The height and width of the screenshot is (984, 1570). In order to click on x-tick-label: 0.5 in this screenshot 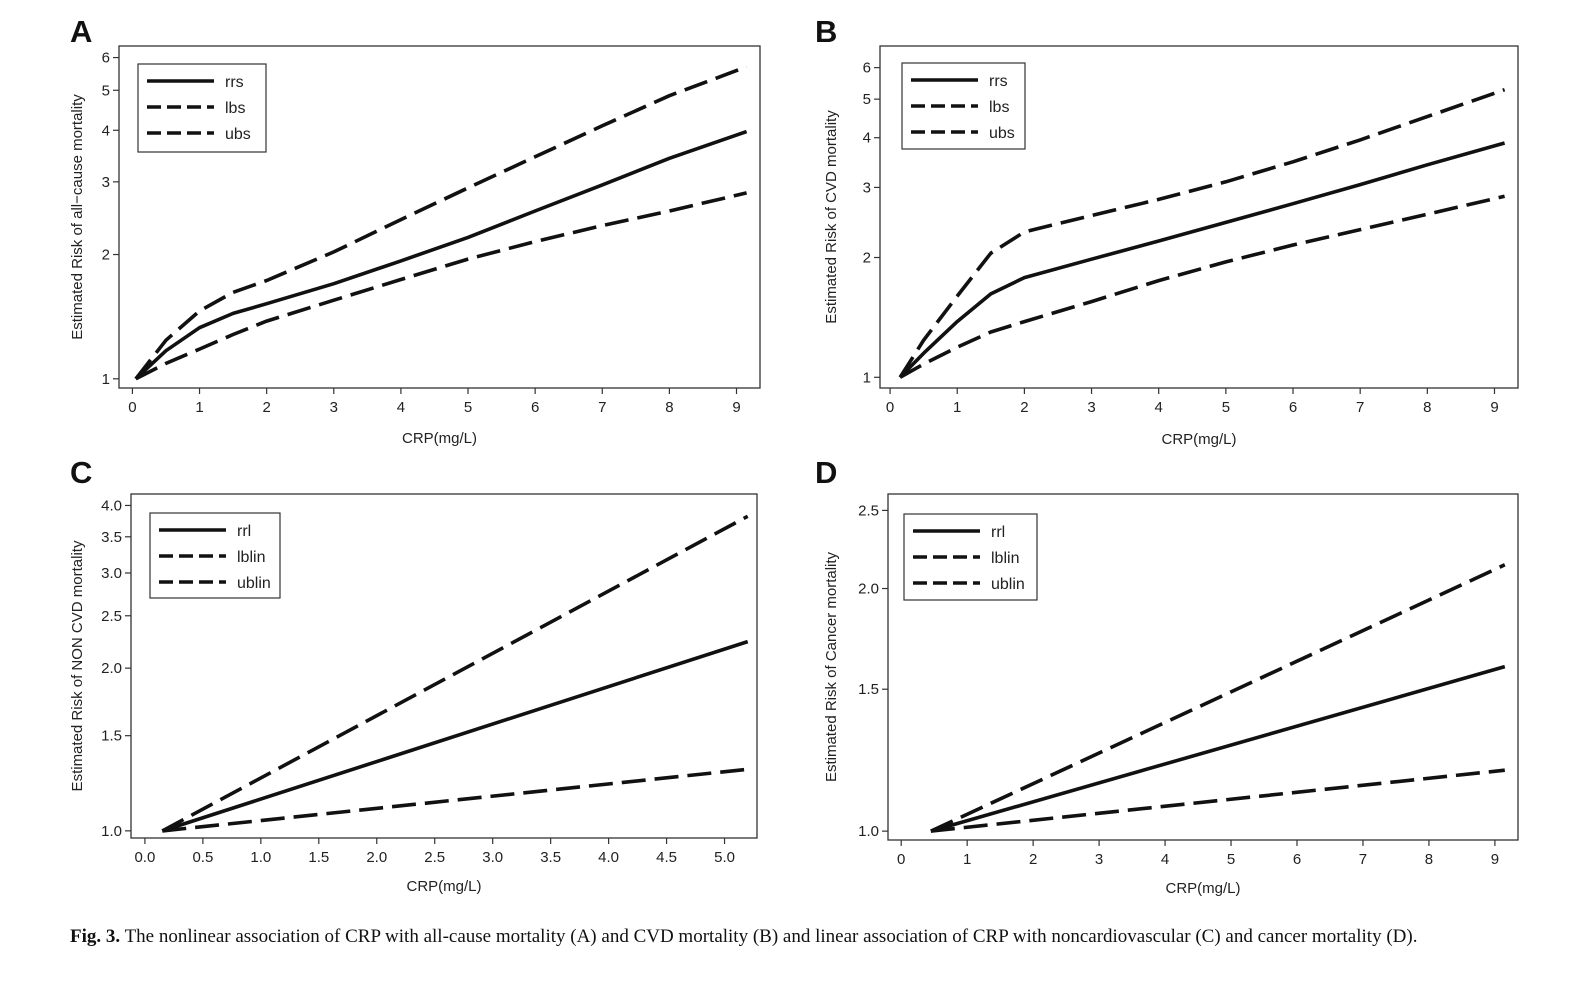, I will do `click(202, 857)`.